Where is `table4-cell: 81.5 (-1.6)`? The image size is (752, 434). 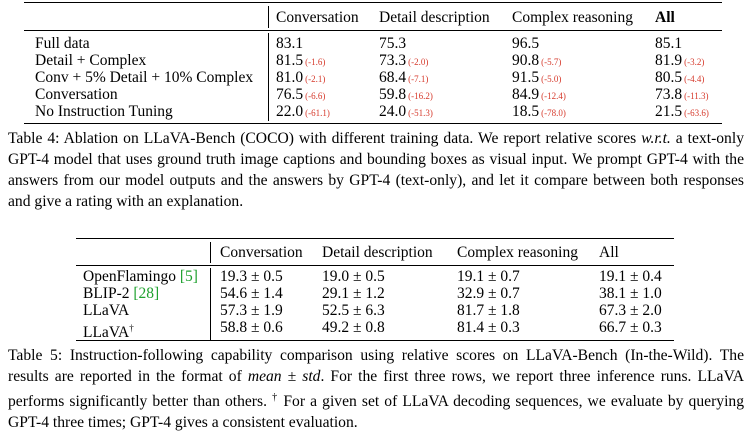
table4-cell: 81.5 (-1.6) is located at coordinates (301, 60).